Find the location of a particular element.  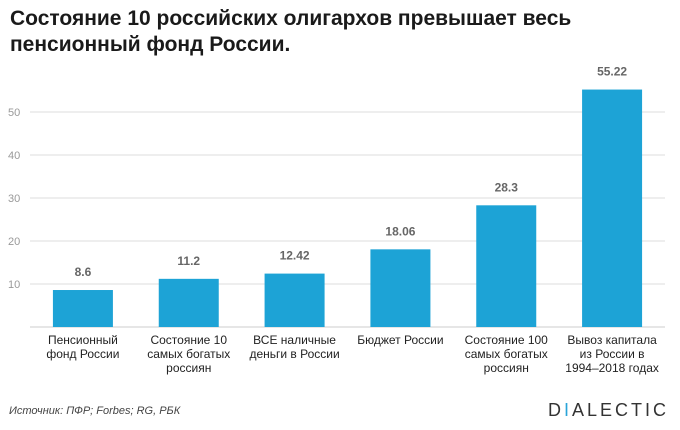

x-tick-label: Состояние 10 самых богатых россиян is located at coordinates (189, 354).